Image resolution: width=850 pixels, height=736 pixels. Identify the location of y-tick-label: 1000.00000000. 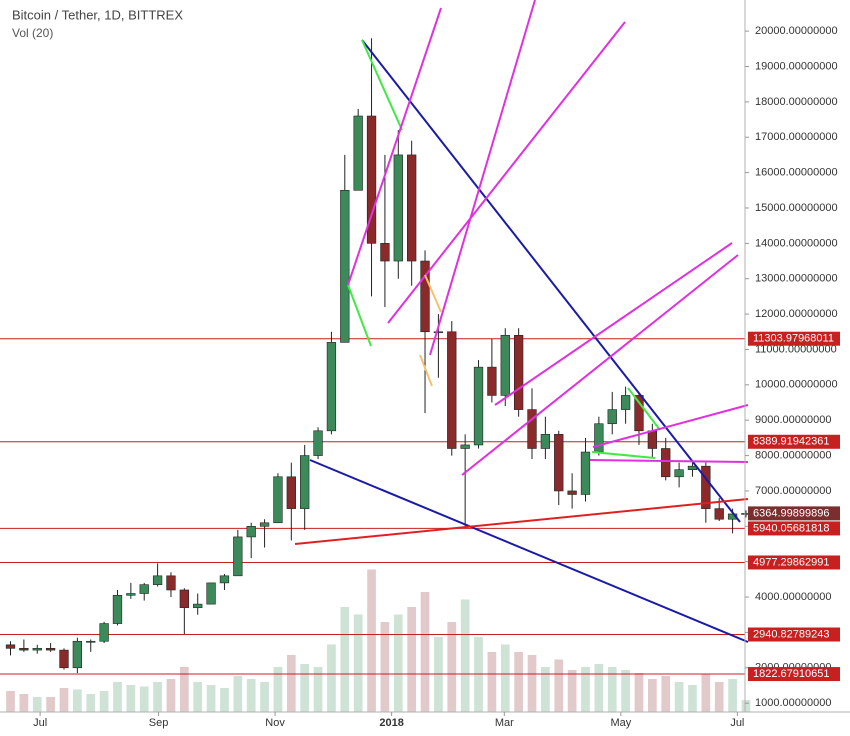
(793, 703).